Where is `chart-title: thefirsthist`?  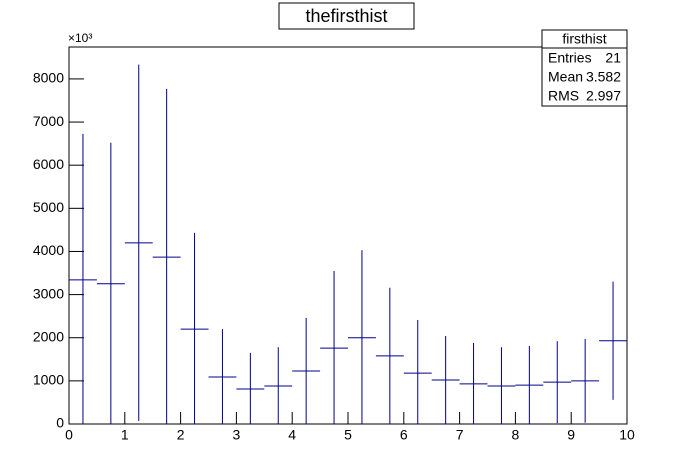
chart-title: thefirsthist is located at coordinates (346, 16).